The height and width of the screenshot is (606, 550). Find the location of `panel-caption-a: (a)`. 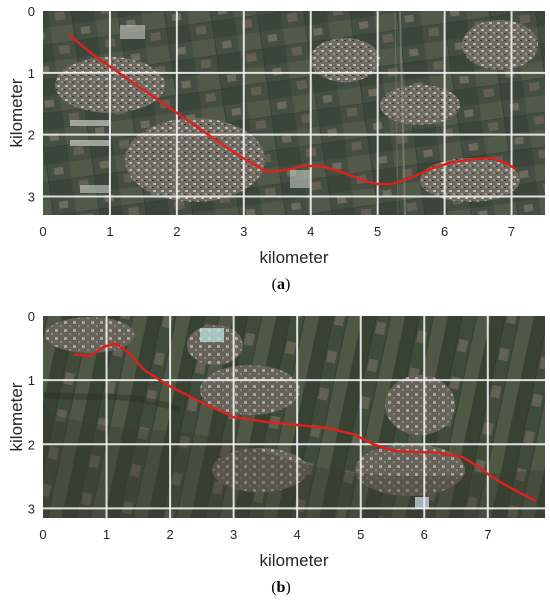

panel-caption-a: (a) is located at coordinates (281, 284).